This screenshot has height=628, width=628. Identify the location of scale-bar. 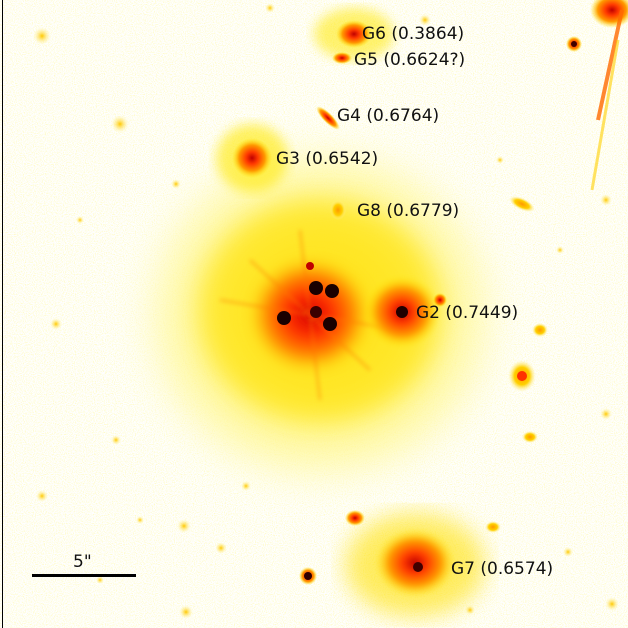
(84, 575).